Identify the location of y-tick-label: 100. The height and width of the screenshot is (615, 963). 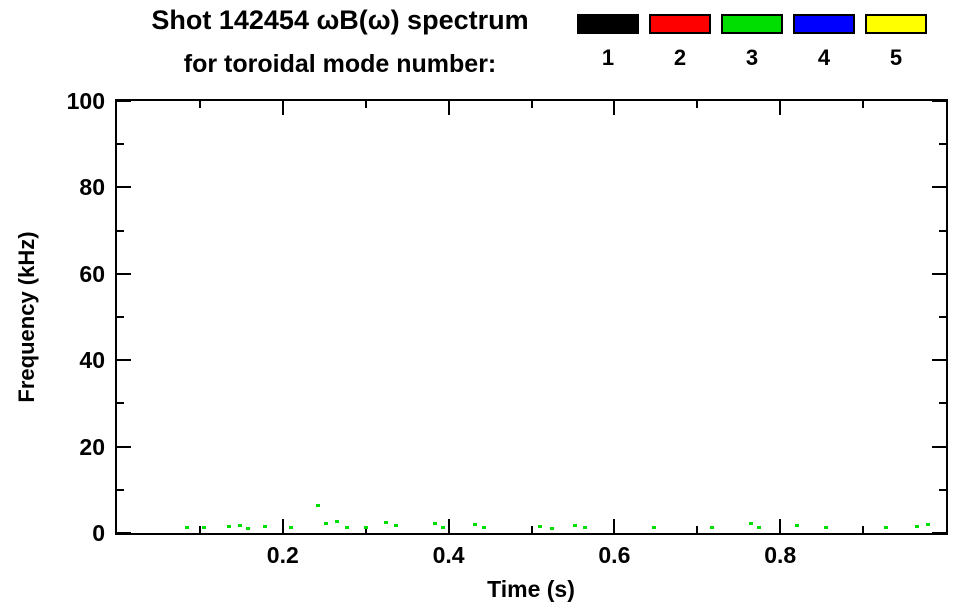
(85, 101).